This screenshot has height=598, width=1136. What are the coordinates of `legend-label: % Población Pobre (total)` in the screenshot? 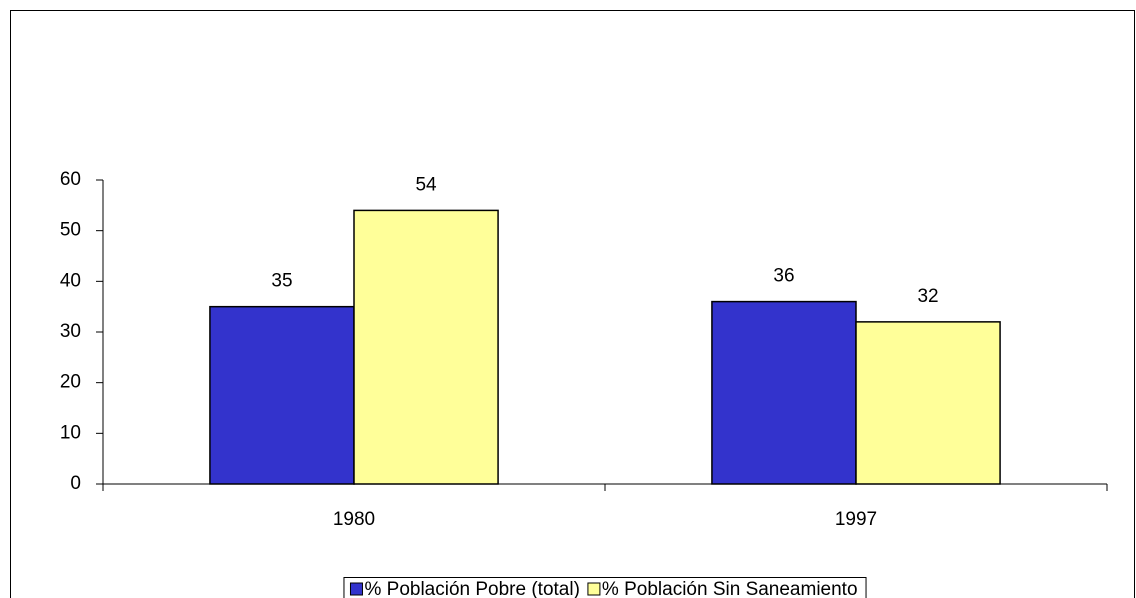 It's located at (471, 588).